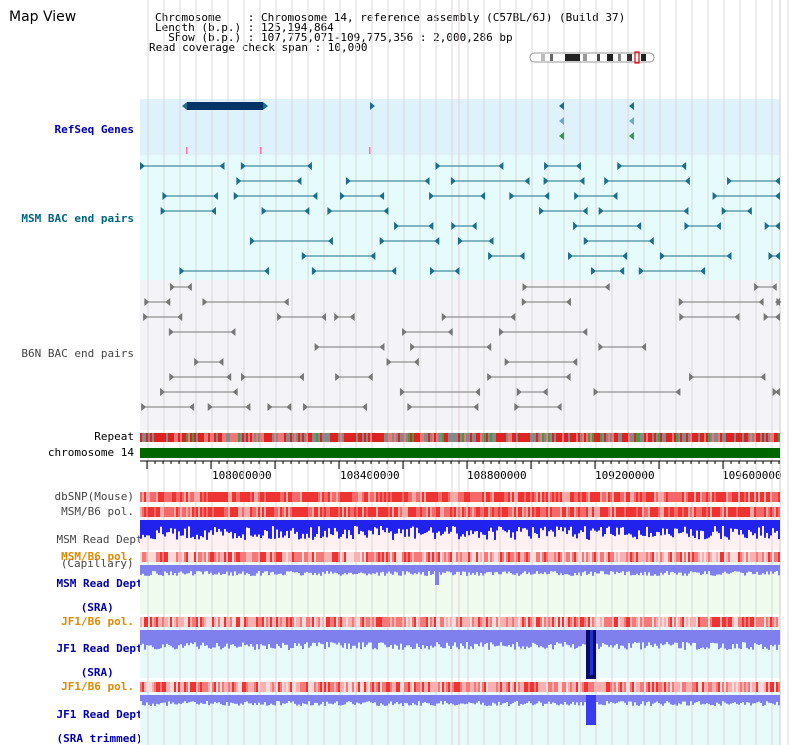  I want to click on track-label-refseq: RefSeq Genes, so click(94, 129).